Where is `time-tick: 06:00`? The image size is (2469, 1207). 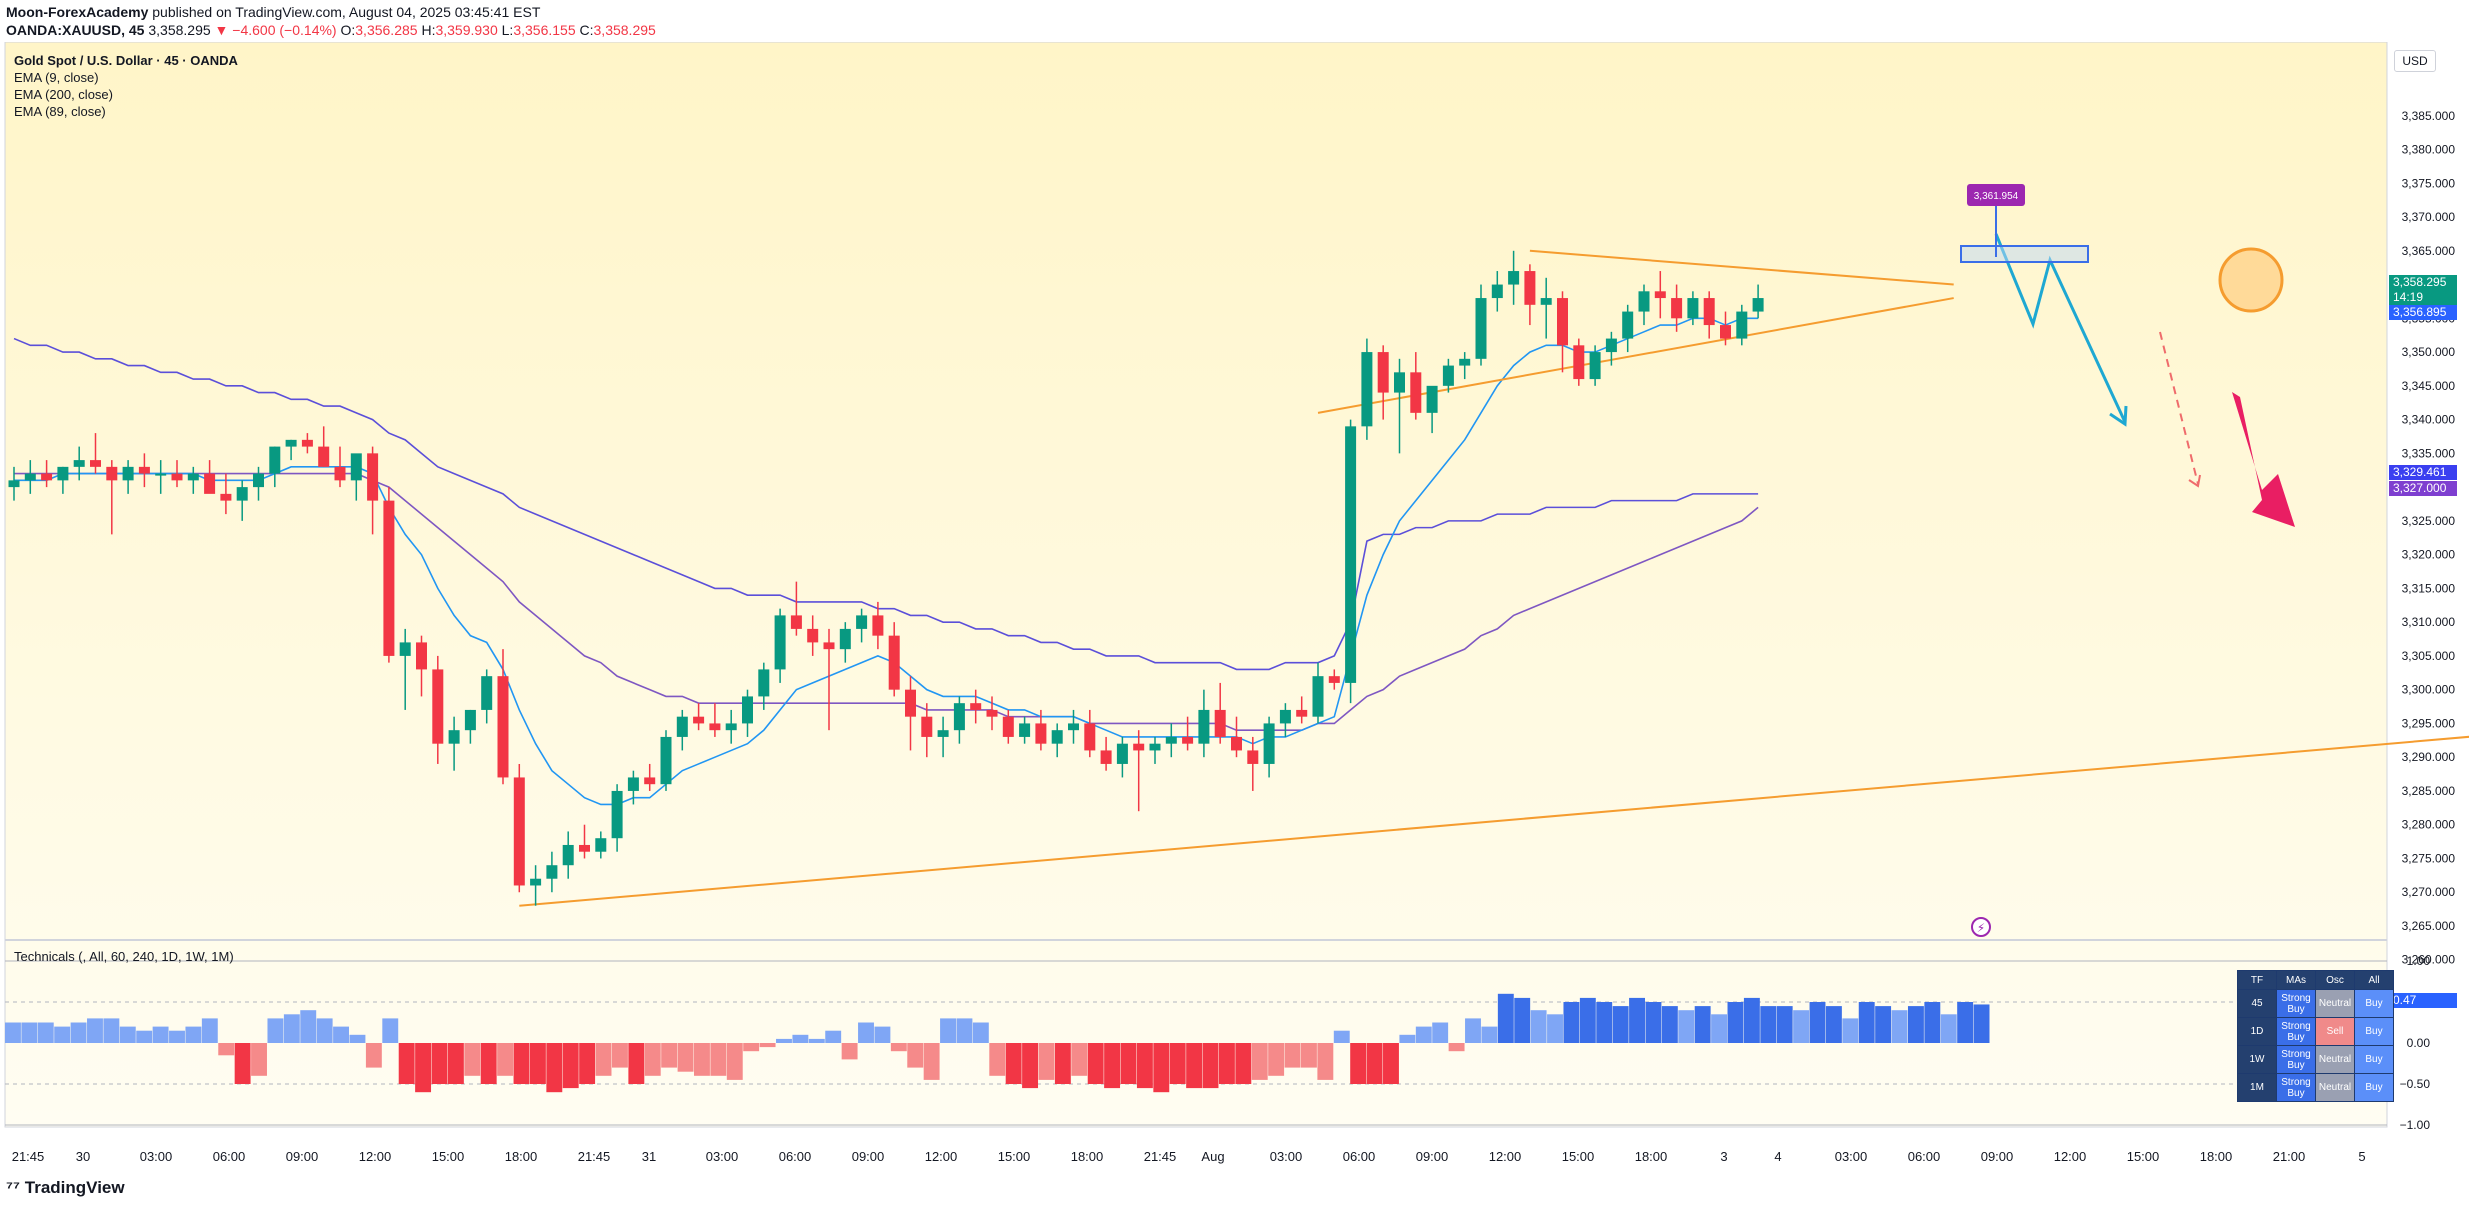 time-tick: 06:00 is located at coordinates (1359, 1156).